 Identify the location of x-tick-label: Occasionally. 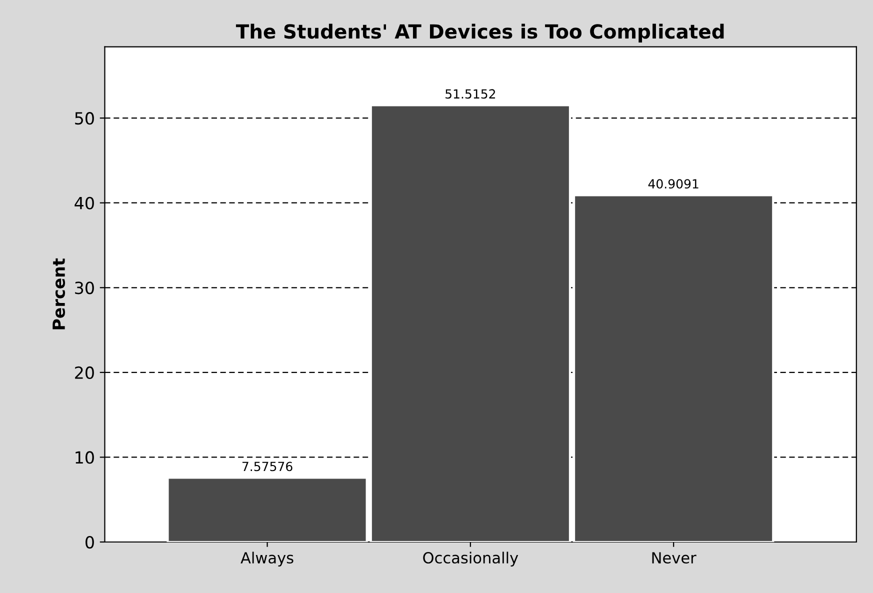
(470, 559).